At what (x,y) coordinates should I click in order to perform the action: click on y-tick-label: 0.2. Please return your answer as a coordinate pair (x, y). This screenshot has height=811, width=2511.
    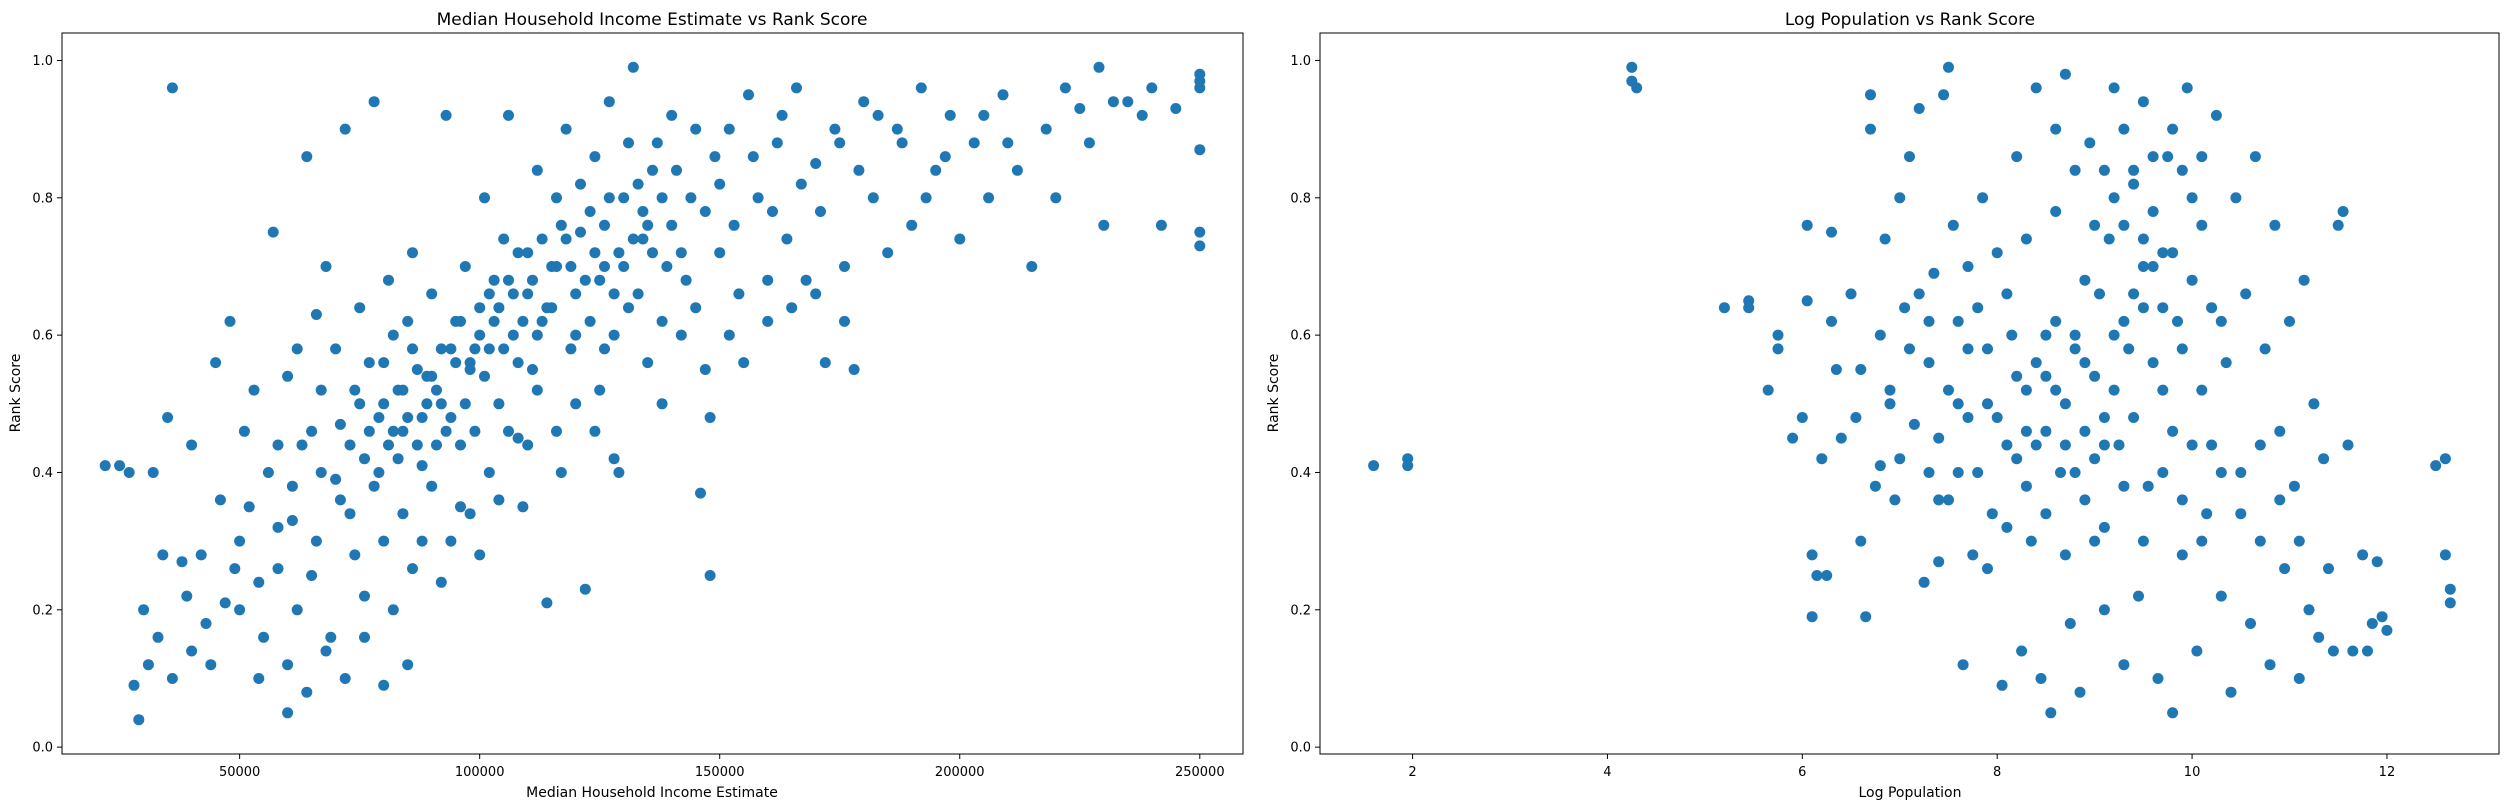
    Looking at the image, I should click on (1300, 610).